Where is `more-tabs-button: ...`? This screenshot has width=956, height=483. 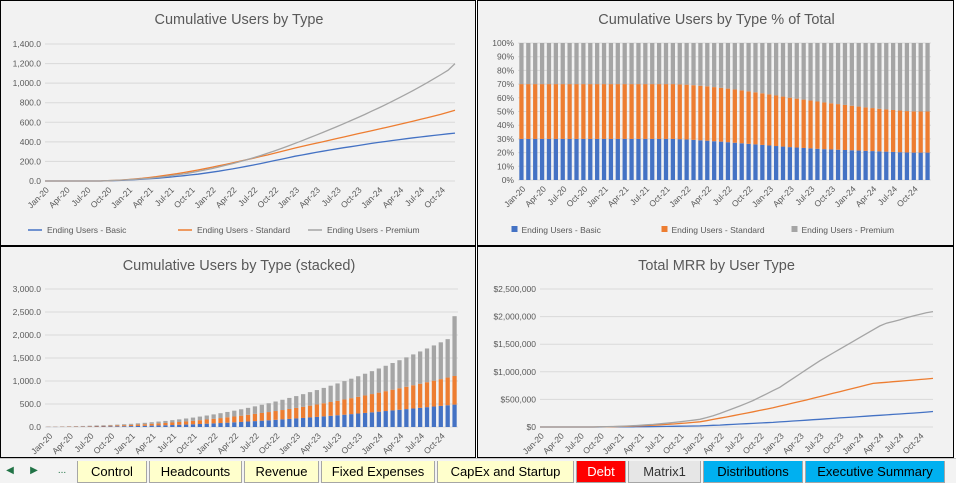
more-tabs-button: ... is located at coordinates (62, 470).